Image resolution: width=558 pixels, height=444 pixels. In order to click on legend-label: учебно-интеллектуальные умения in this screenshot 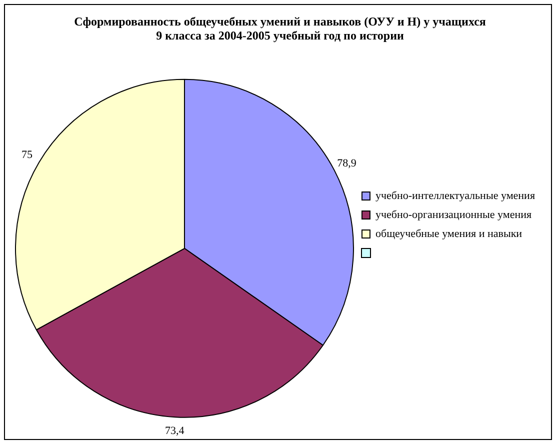, I will do `click(455, 196)`.